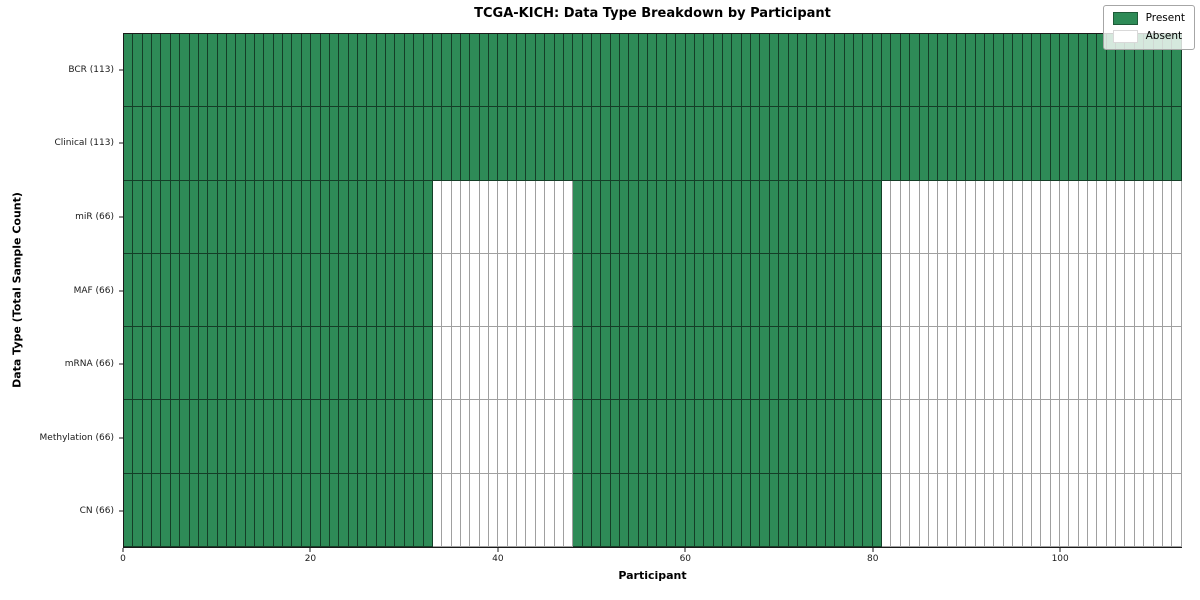 Image resolution: width=1200 pixels, height=600 pixels. I want to click on heatmap-row-miR, so click(653, 217).